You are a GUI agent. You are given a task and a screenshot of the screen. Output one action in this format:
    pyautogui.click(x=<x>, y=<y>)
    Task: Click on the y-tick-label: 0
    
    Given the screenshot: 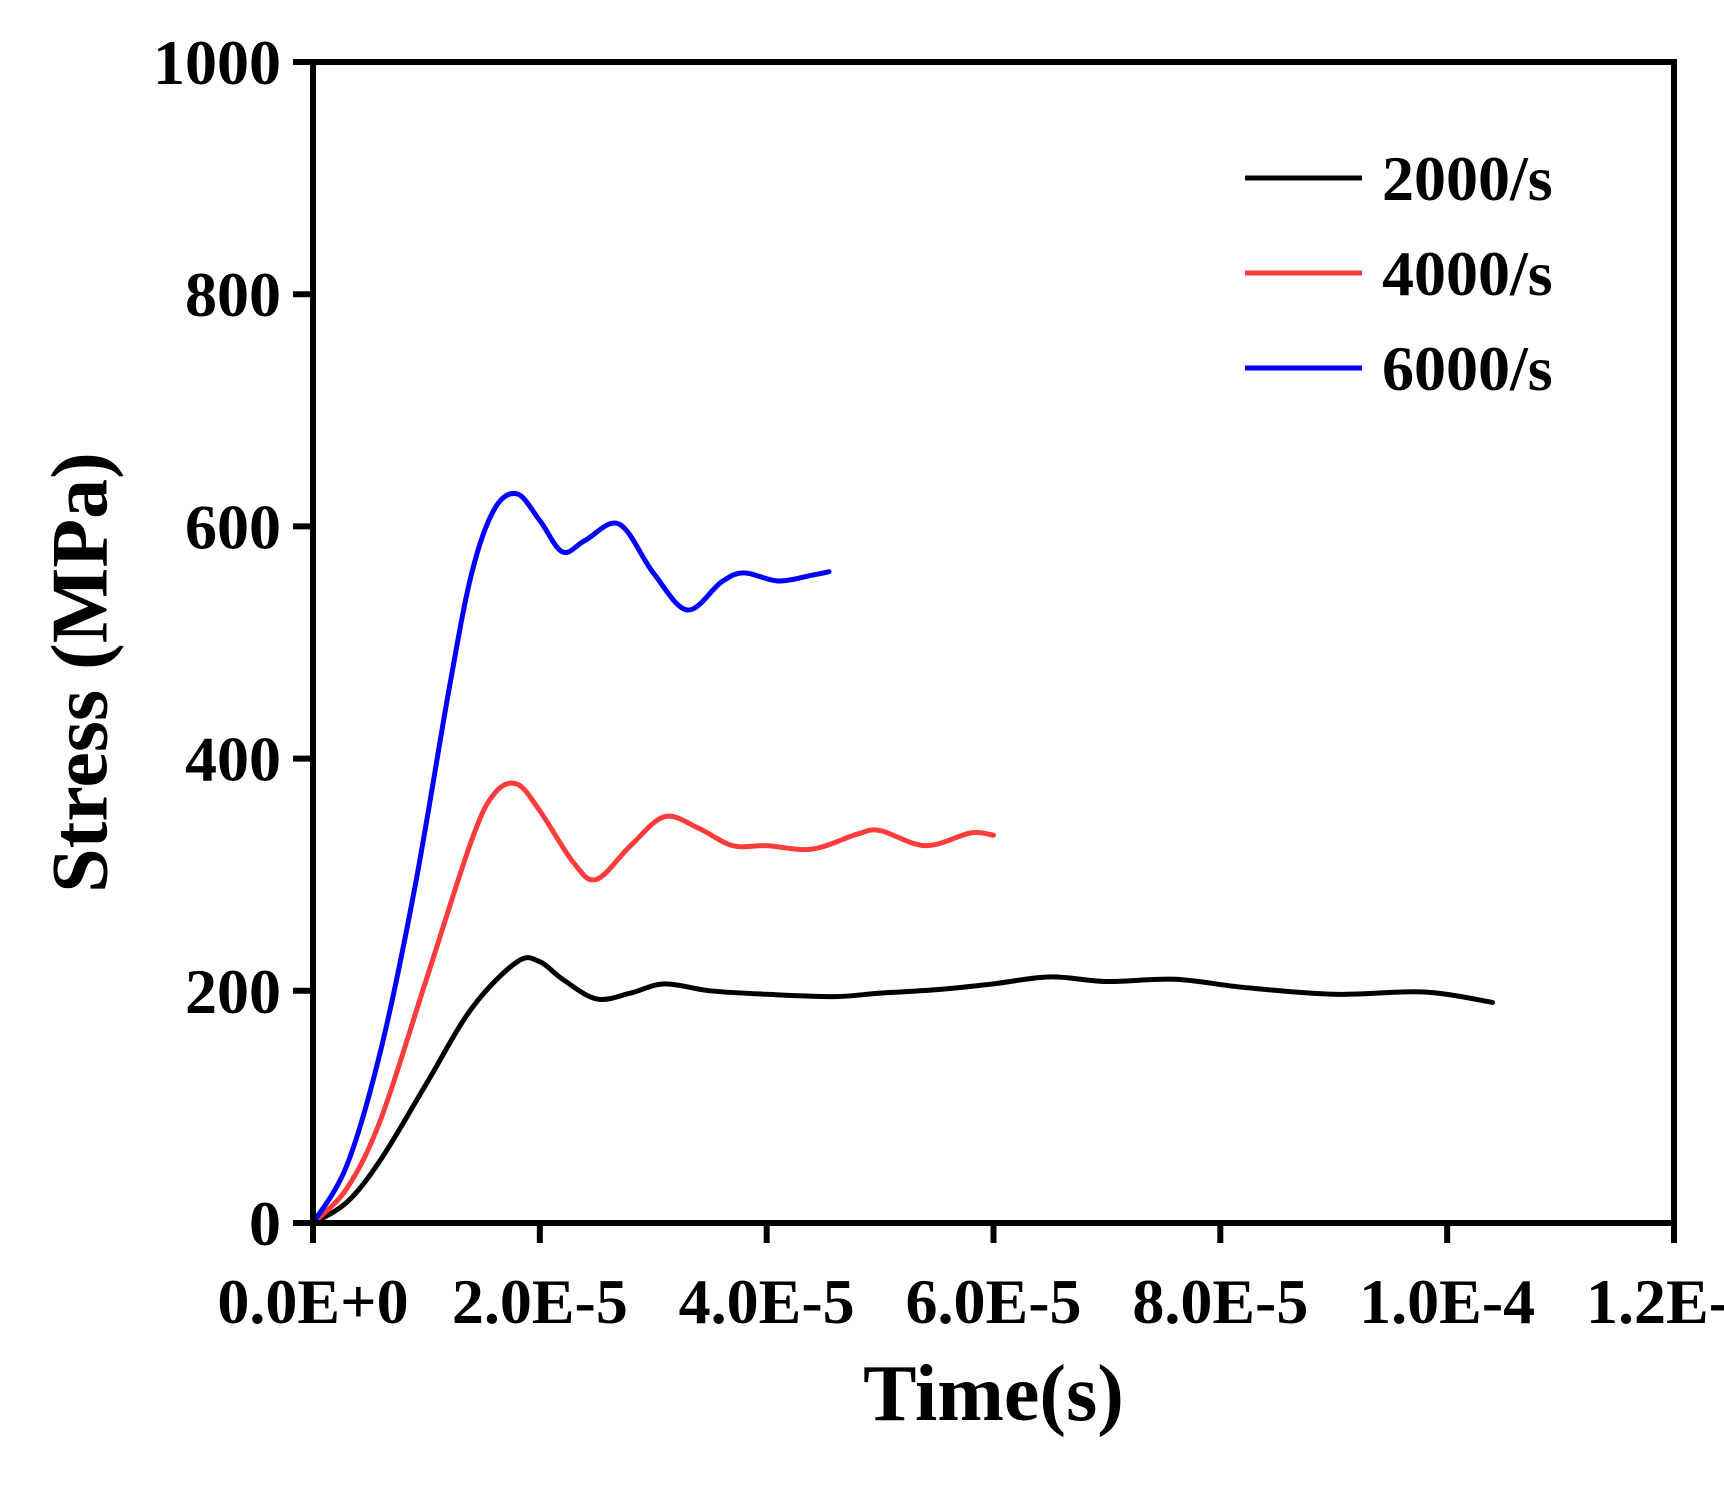 What is the action you would take?
    pyautogui.click(x=265, y=1223)
    